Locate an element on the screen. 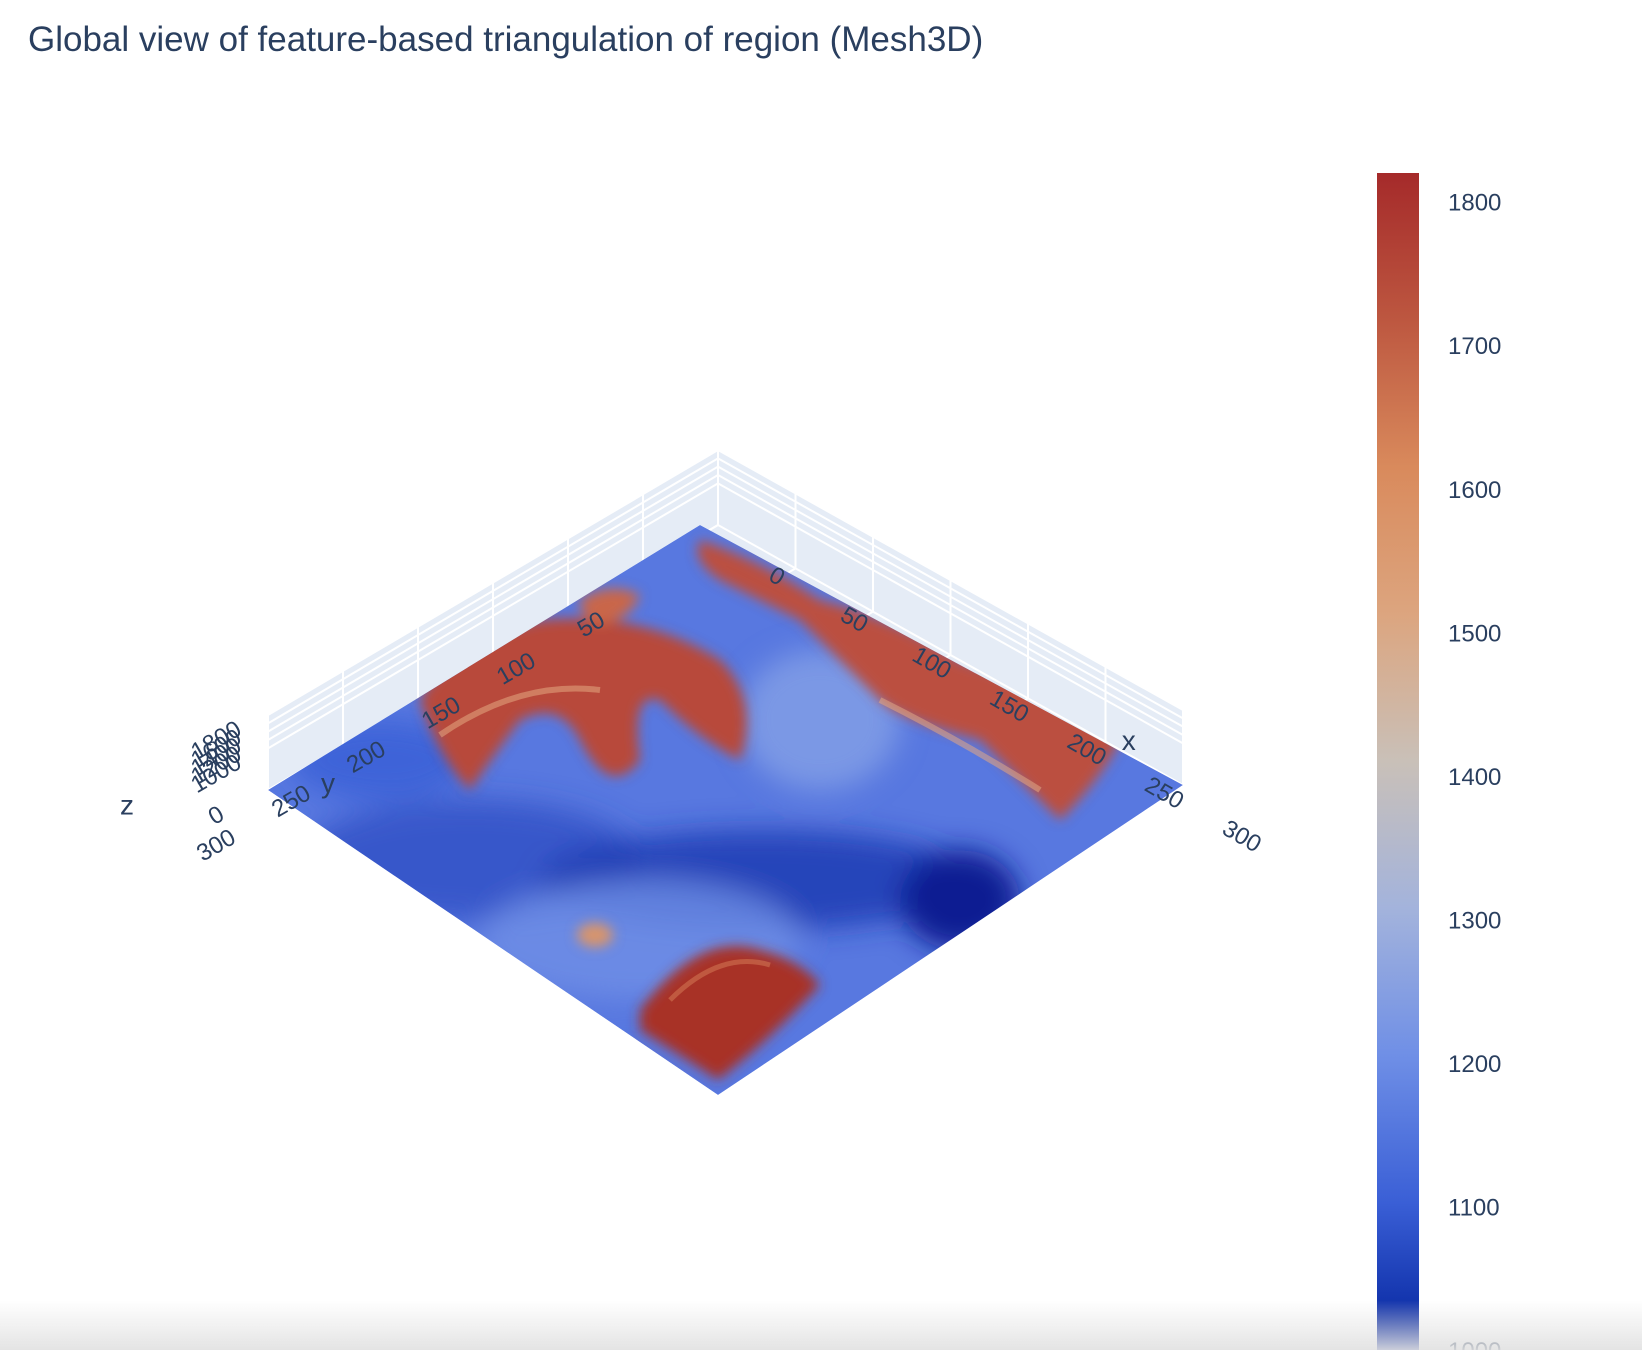  colorbar: 1000 1100 1200 1300 1400 1500 1600 1700 1800 is located at coordinates (1439, 761).